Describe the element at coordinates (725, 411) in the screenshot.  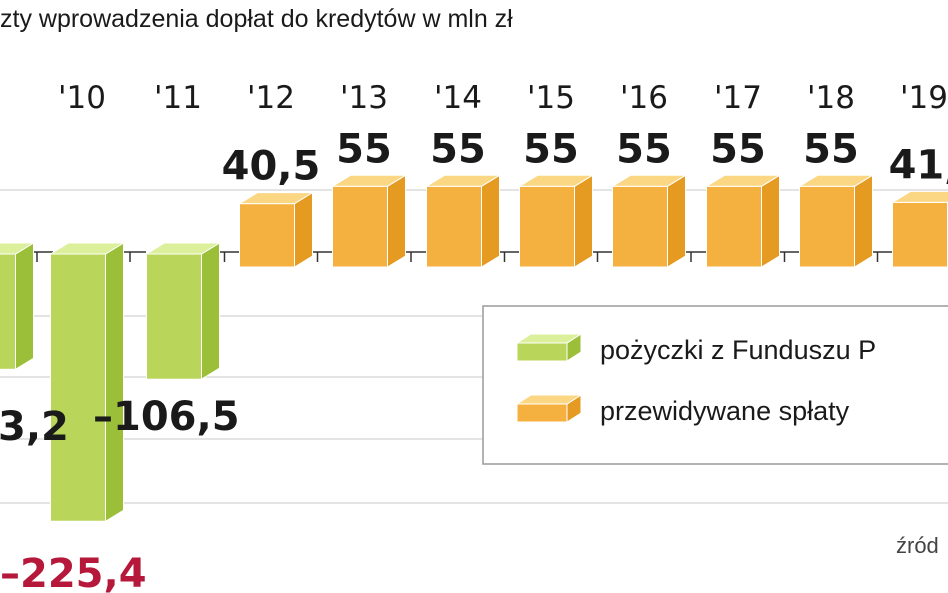
I see `legend-label: przewidywane spłaty` at that location.